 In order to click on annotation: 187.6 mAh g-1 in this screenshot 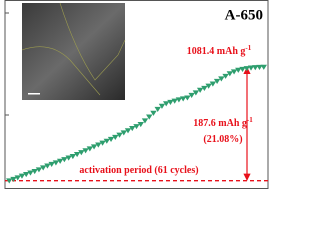, I will do `click(223, 123)`.